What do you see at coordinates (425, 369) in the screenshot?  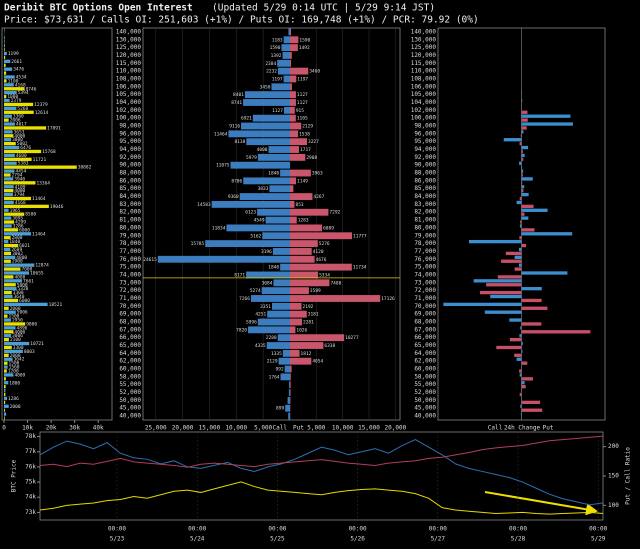 I see `strike-label: 60,000` at bounding box center [425, 369].